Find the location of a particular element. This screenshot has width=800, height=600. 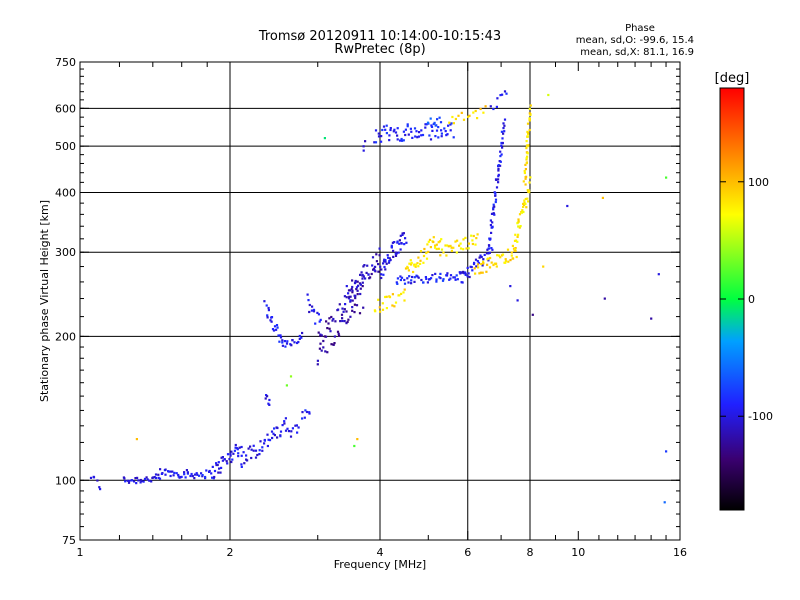

x-axis-label: Frequency [MHz] is located at coordinates (380, 564).